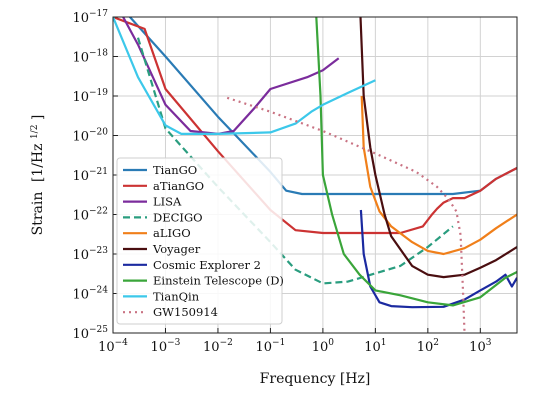  I want to click on legend-label: LISA, so click(167, 202).